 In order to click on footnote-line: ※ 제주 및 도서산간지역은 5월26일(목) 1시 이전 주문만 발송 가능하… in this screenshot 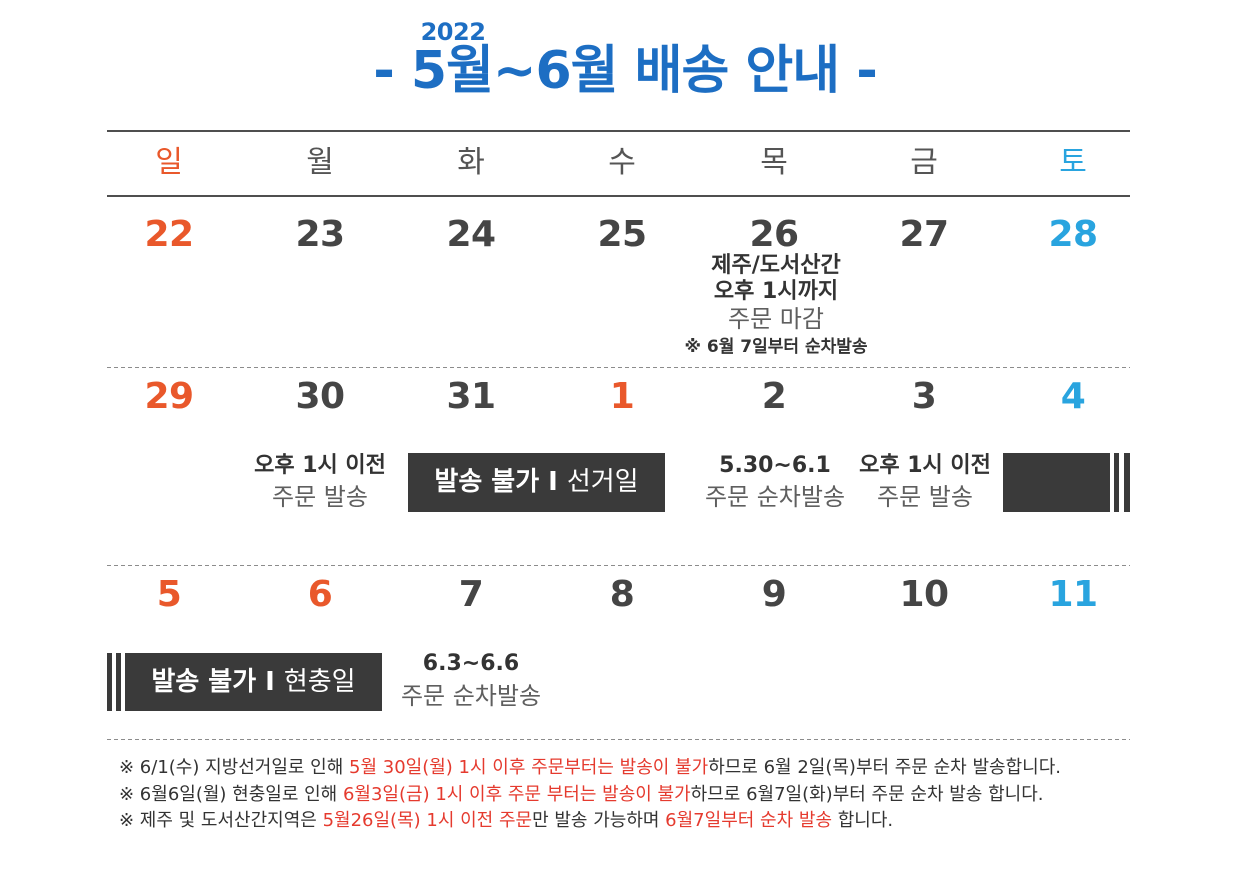, I will do `click(674, 821)`.